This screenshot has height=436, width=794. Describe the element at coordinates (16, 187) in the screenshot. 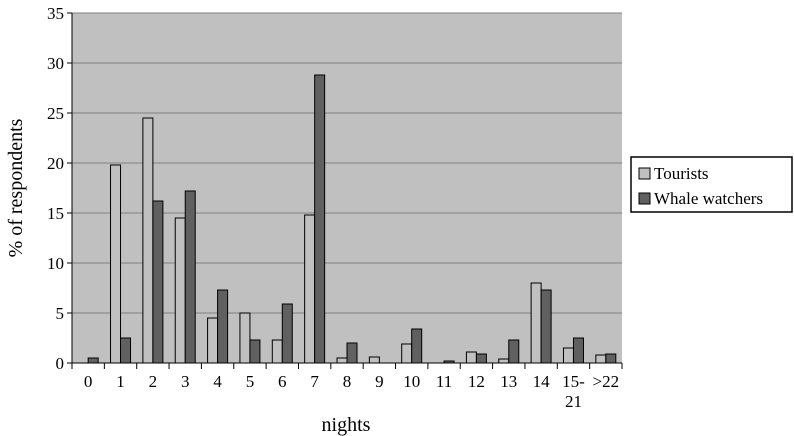

I see `y-axis-title: % of respondents` at that location.